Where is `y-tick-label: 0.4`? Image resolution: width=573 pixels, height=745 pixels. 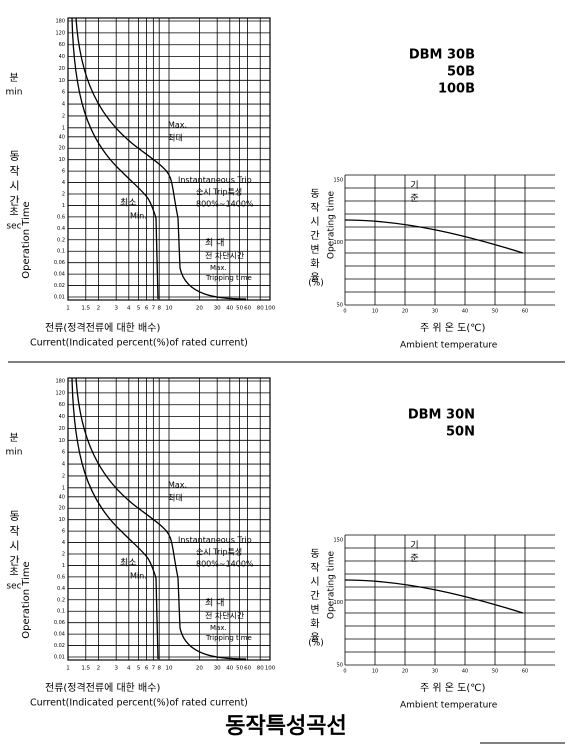 y-tick-label: 0.4 is located at coordinates (61, 229).